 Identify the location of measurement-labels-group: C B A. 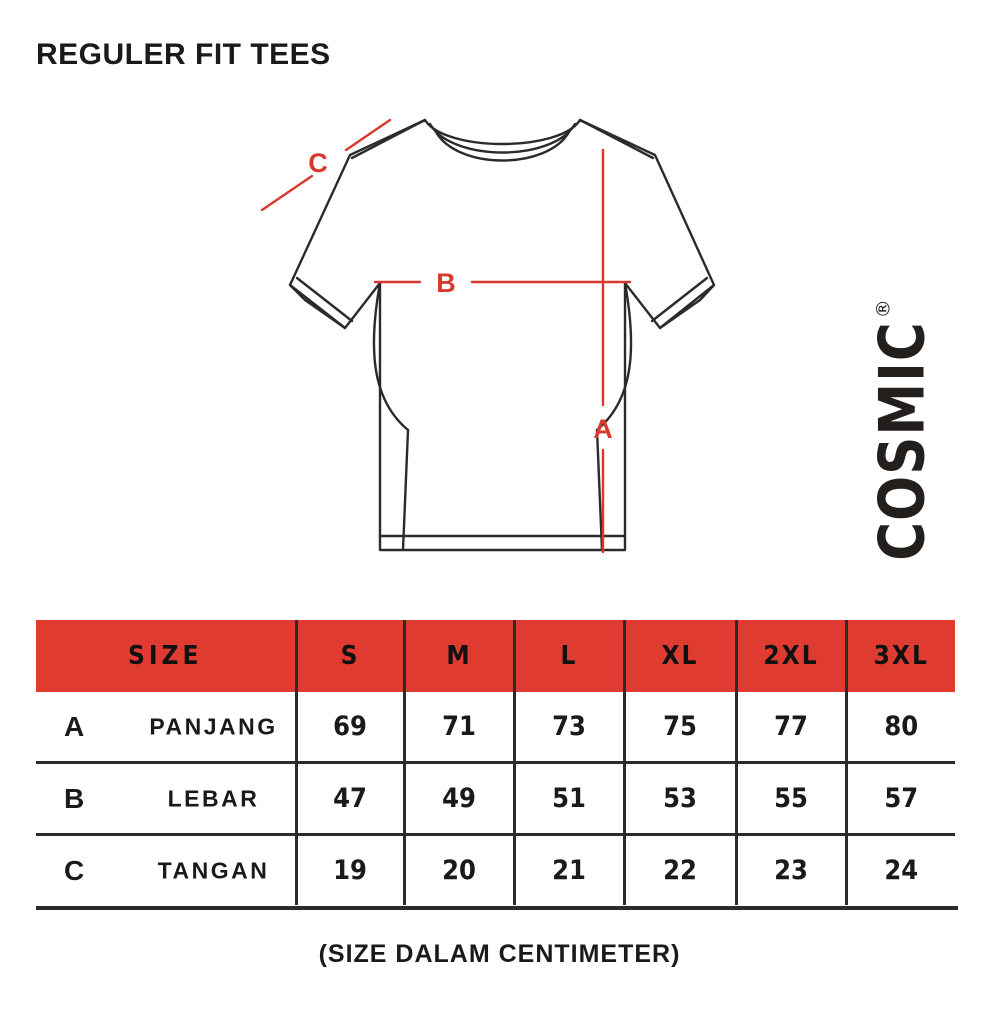
(460, 296).